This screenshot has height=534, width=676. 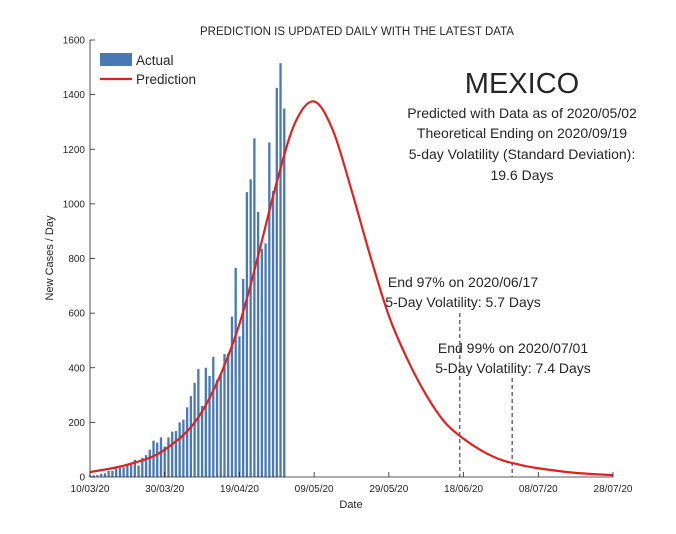 What do you see at coordinates (74, 204) in the screenshot?
I see `y-tick-label: 1000` at bounding box center [74, 204].